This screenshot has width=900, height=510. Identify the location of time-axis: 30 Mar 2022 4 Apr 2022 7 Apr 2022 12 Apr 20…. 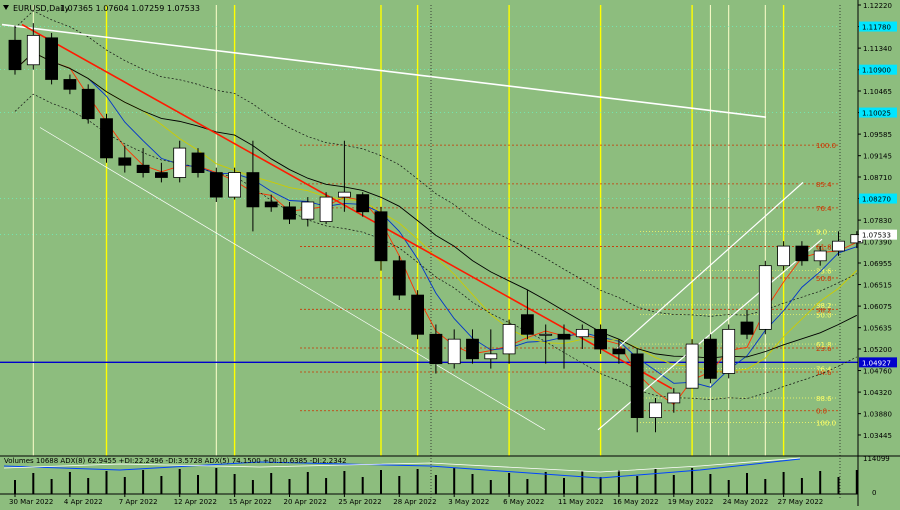
(416, 500).